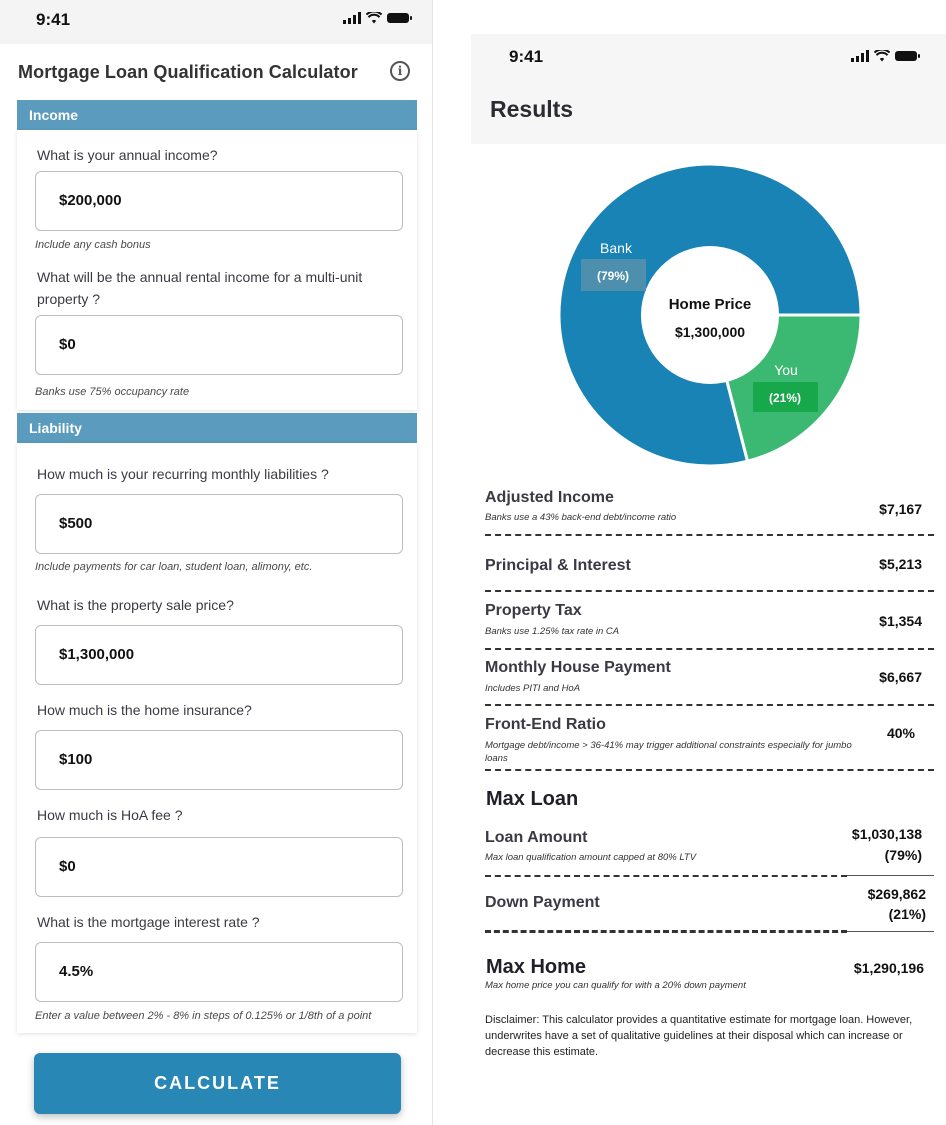 The width and height of the screenshot is (946, 1125). I want to click on donut-center-value: $1,300,000, so click(710, 332).